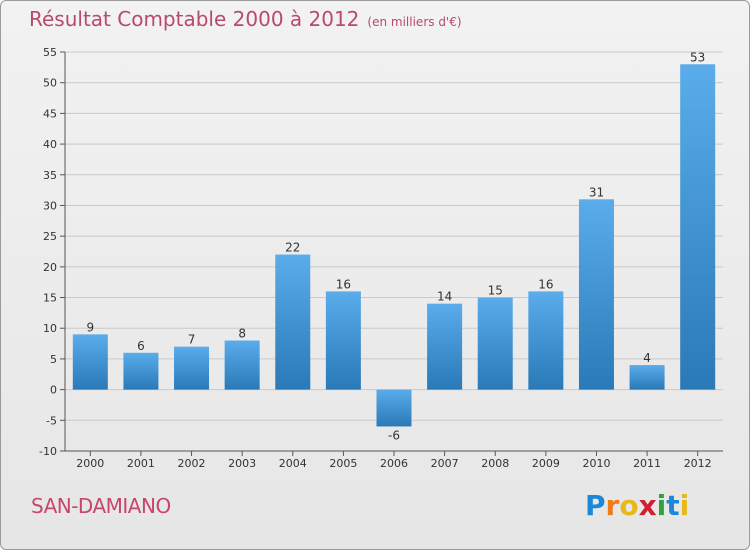 The image size is (750, 551). Describe the element at coordinates (242, 334) in the screenshot. I see `value-label-2003: 8` at that location.